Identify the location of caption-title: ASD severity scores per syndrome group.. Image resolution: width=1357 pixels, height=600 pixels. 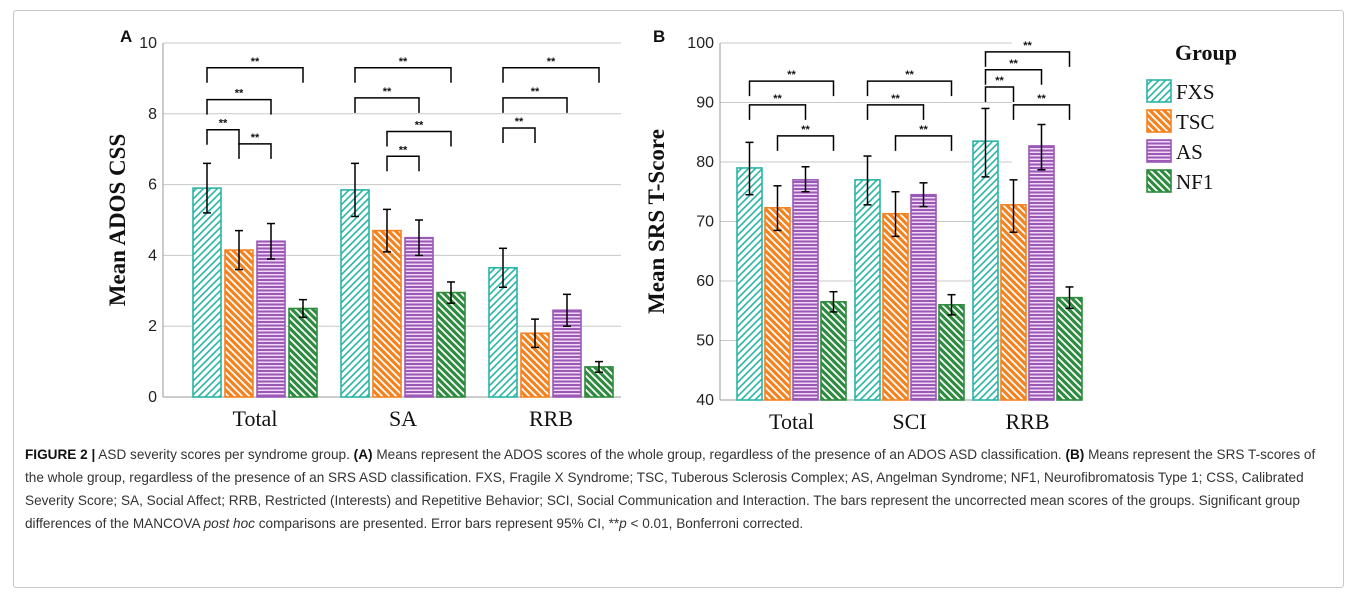
(224, 454).